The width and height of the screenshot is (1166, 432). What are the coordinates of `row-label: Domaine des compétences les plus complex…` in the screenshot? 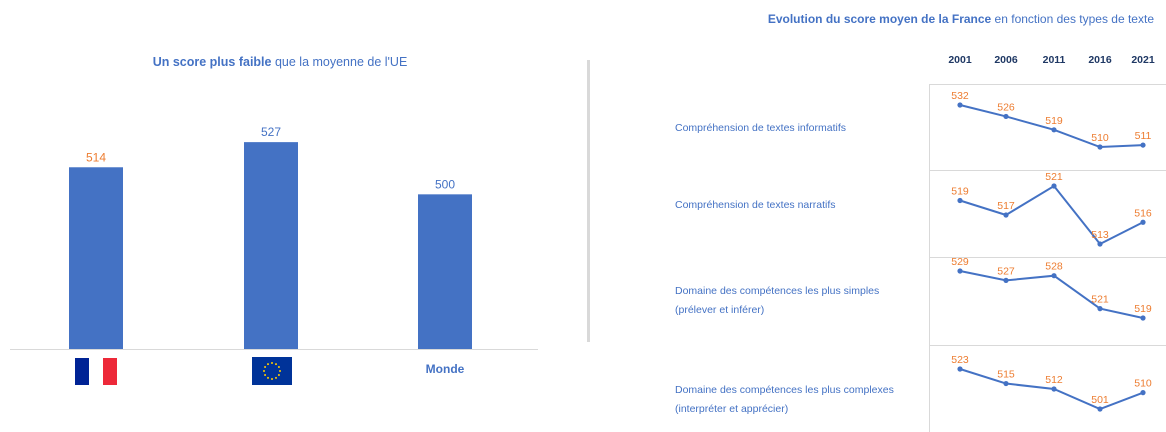 It's located at (784, 400).